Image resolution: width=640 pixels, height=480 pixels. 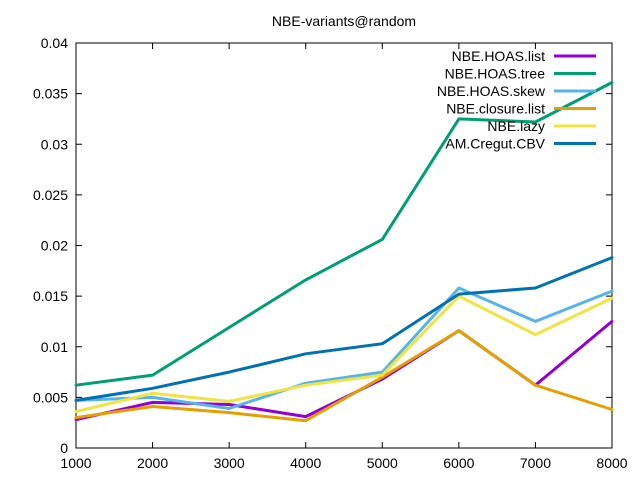 I want to click on y-tick-label: 0.02, so click(x=54, y=246).